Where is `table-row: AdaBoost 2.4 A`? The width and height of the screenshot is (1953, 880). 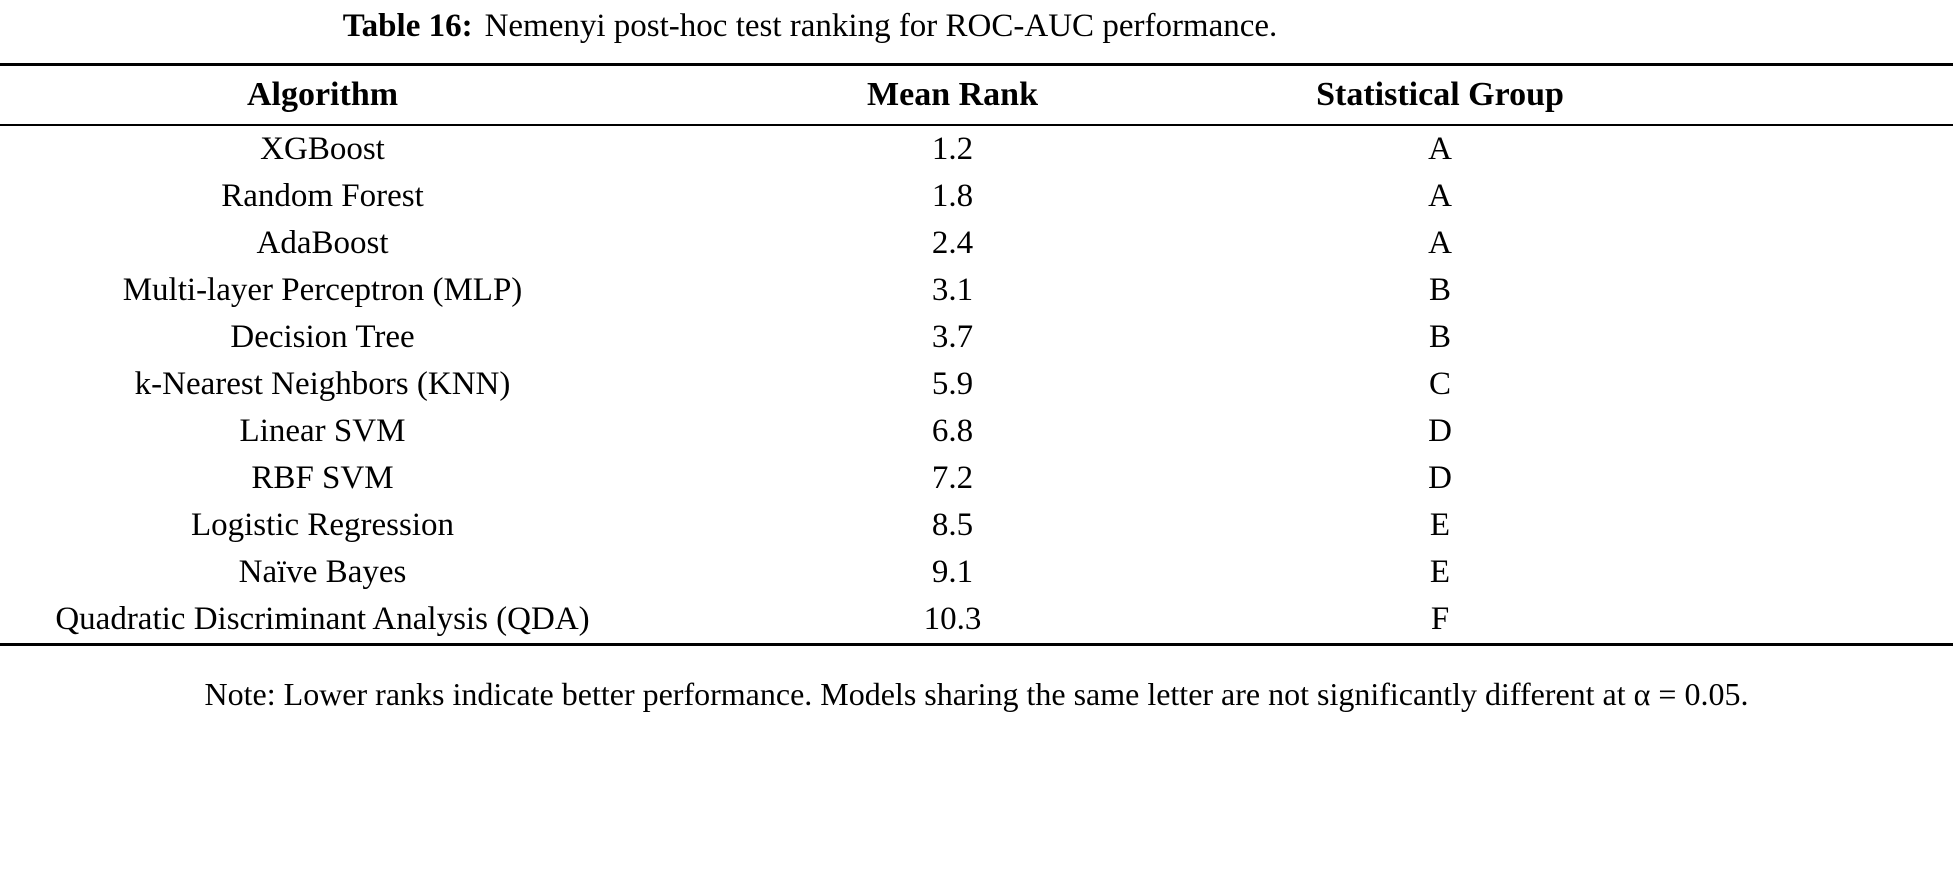
table-row: AdaBoost 2.4 A is located at coordinates (976, 243).